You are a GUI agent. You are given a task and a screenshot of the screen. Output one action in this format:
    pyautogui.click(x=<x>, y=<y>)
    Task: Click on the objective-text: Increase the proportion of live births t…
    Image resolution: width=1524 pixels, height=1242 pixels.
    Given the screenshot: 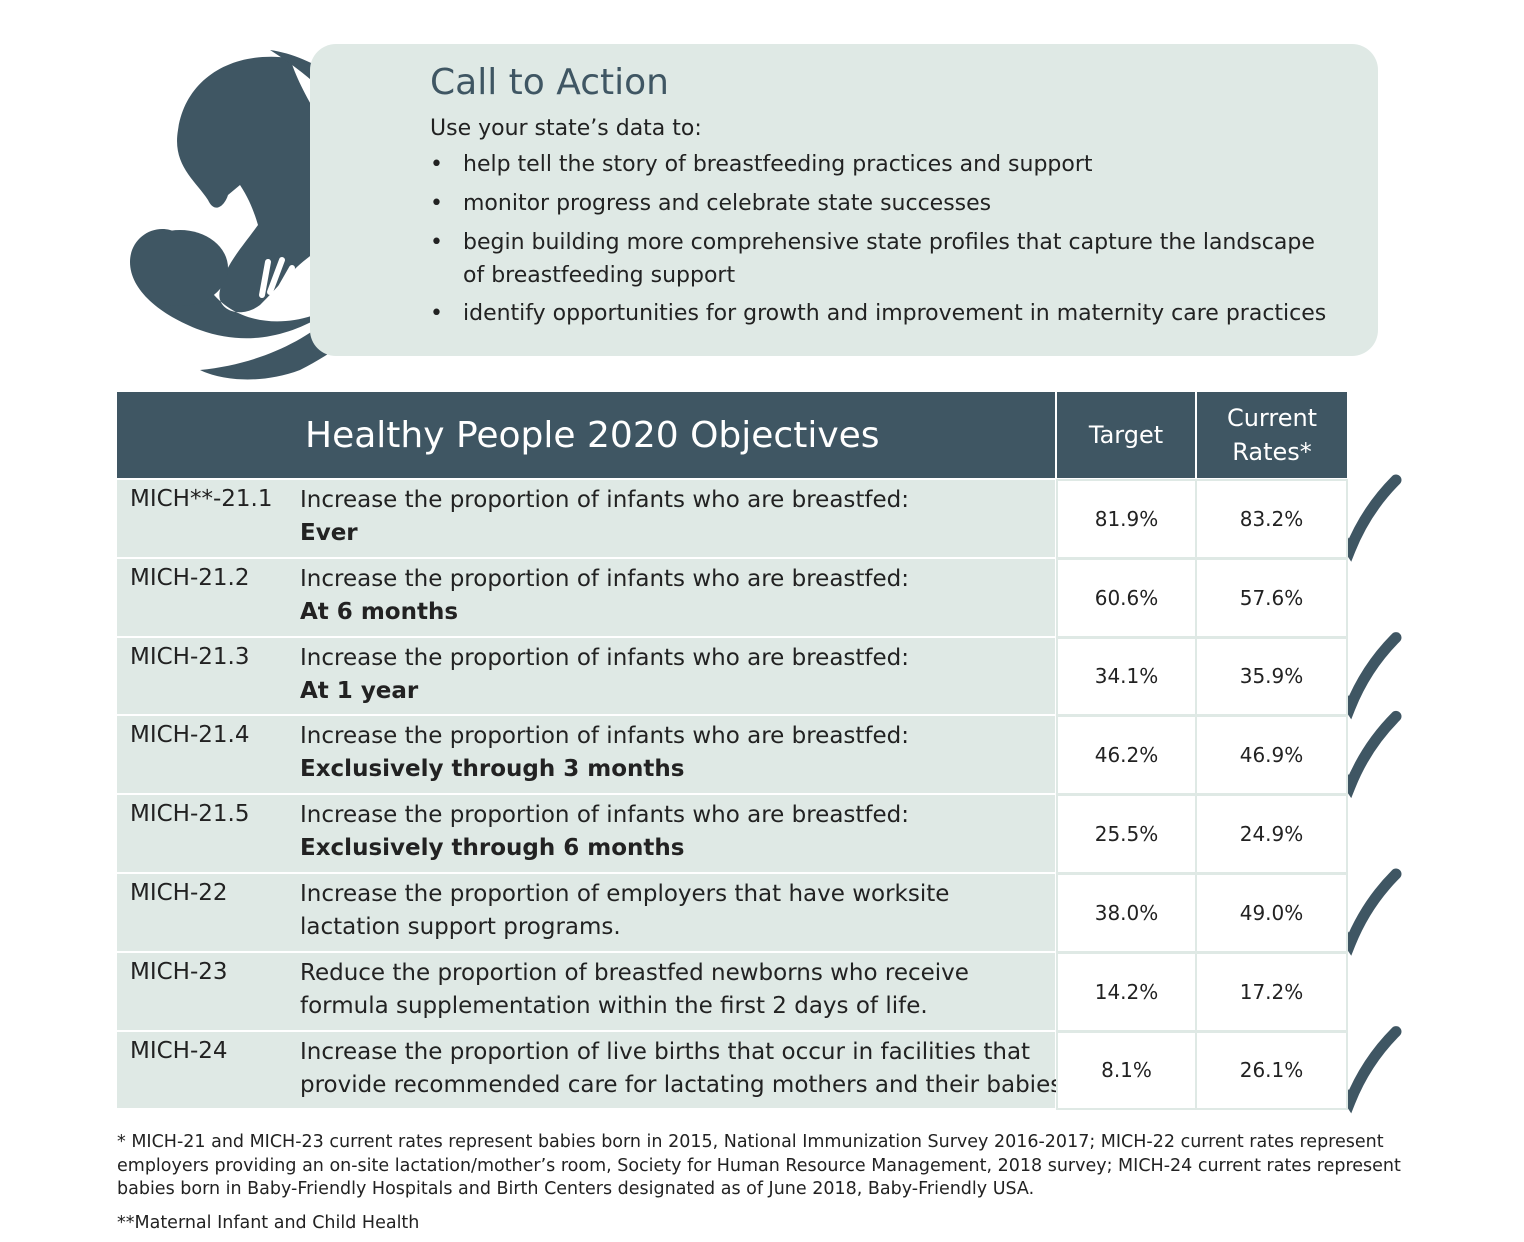 What is the action you would take?
    pyautogui.click(x=665, y=1051)
    